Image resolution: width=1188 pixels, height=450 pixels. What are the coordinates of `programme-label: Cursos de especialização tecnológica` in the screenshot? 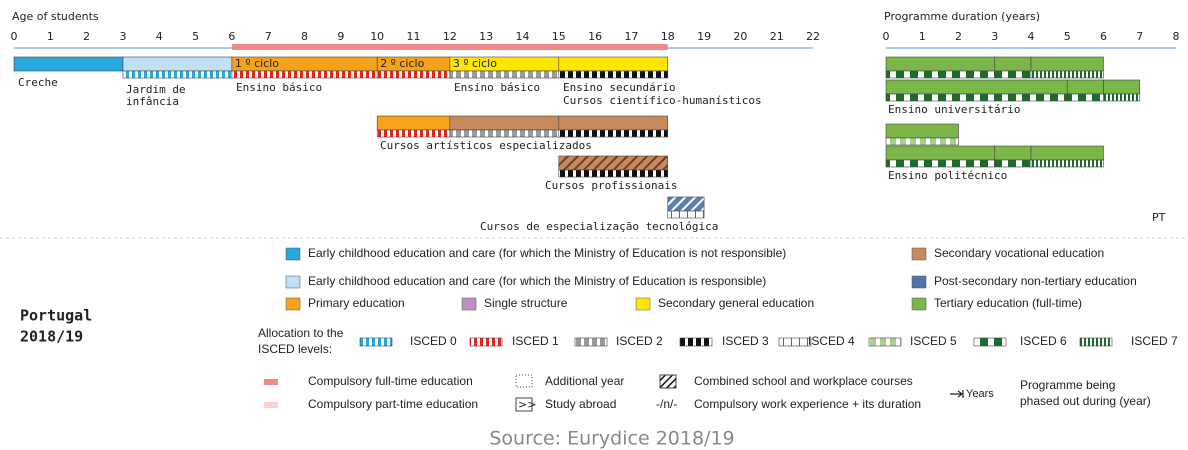 It's located at (599, 226).